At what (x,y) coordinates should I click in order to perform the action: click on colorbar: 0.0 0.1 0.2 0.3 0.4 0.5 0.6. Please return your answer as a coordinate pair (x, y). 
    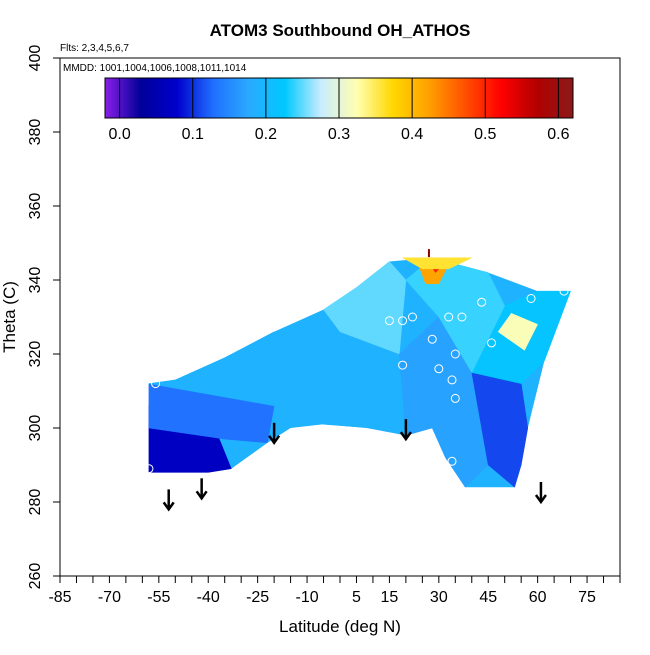
    Looking at the image, I should click on (339, 110).